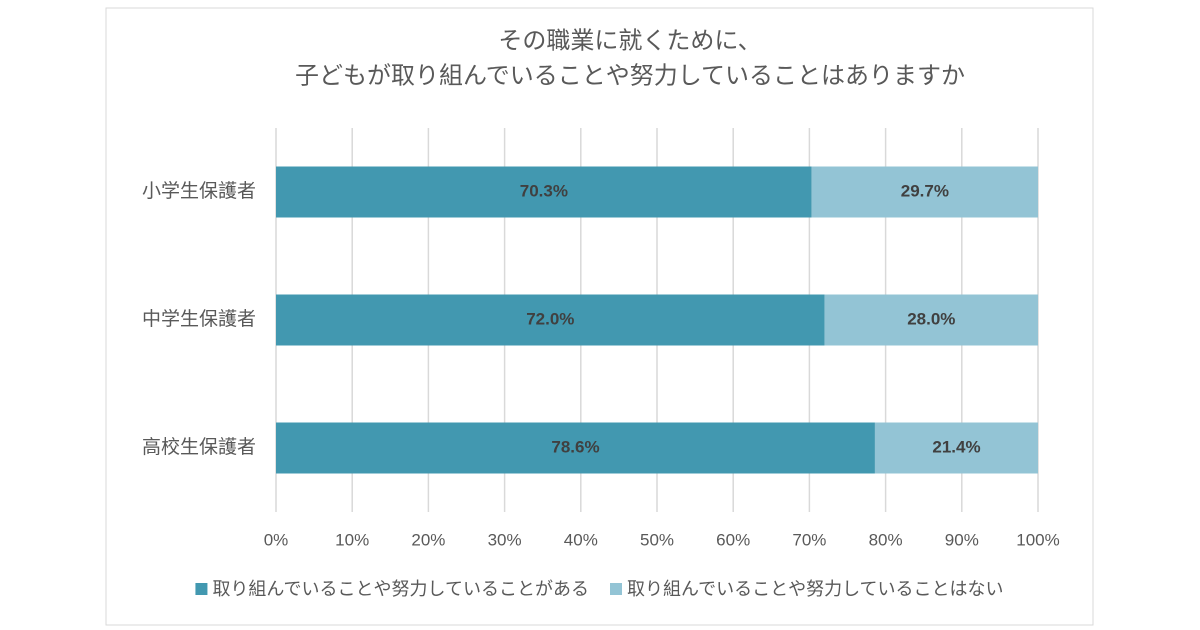  What do you see at coordinates (199, 447) in the screenshot?
I see `y-tick-label: 高校生保護者` at bounding box center [199, 447].